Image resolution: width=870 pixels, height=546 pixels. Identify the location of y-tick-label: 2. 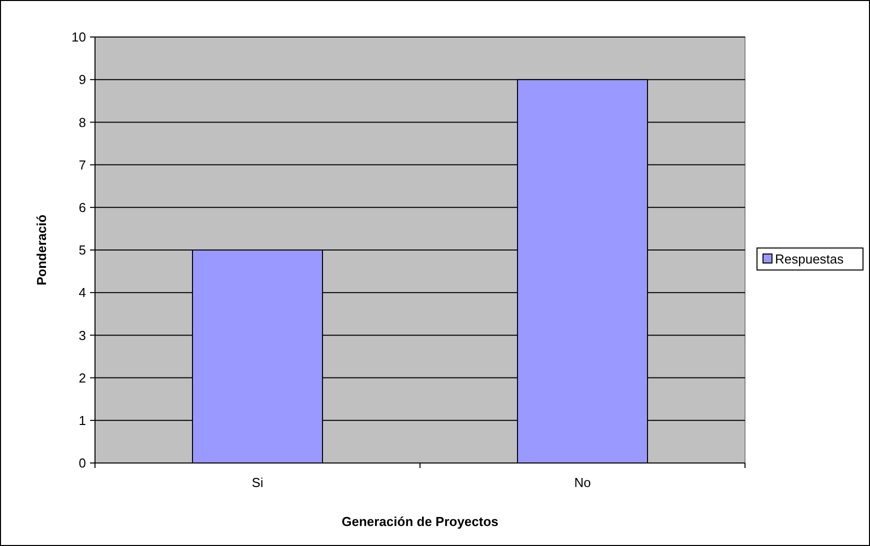
(82, 378).